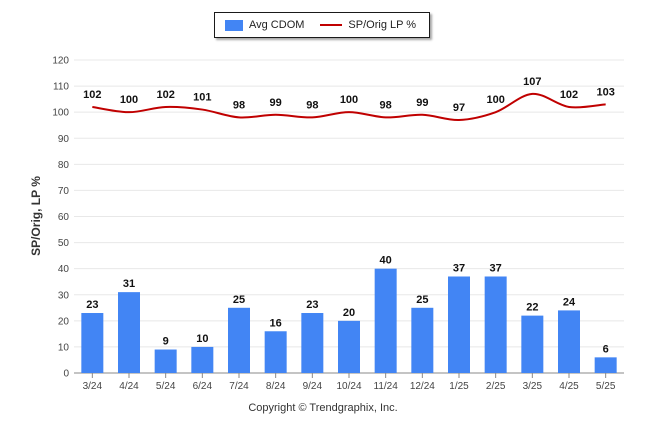  I want to click on x-tick-label: 9/24, so click(313, 386).